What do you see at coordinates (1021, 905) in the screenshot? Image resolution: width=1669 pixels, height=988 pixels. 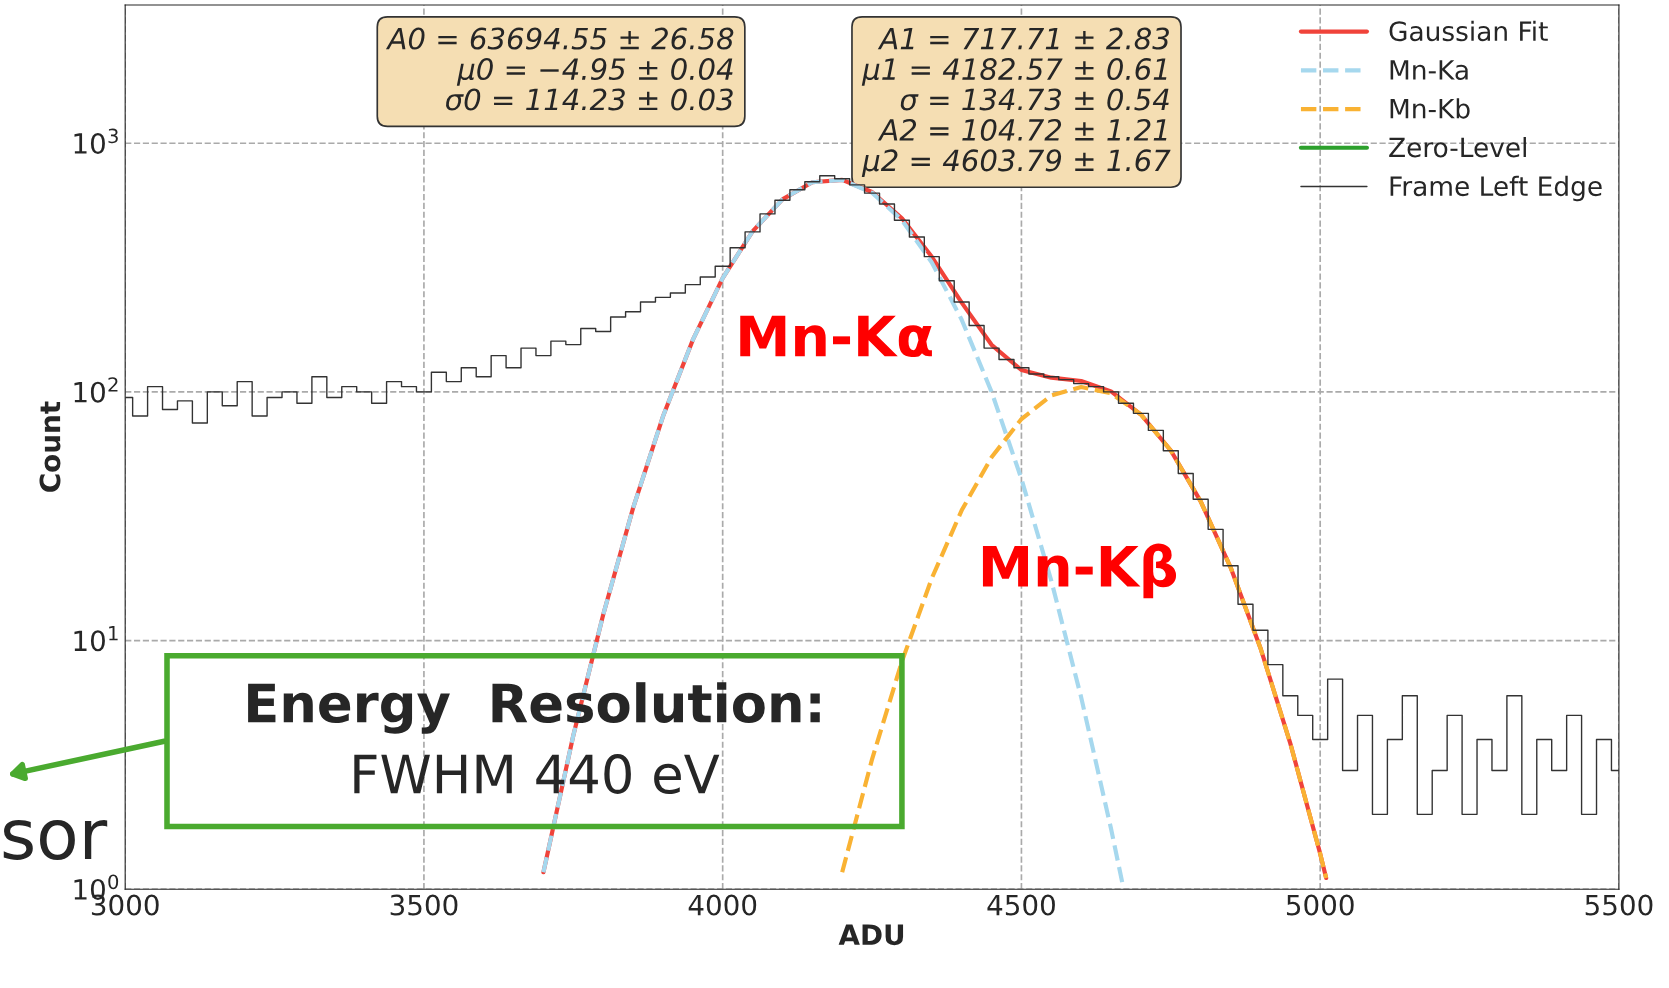 I see `x-tick-label: 4500` at bounding box center [1021, 905].